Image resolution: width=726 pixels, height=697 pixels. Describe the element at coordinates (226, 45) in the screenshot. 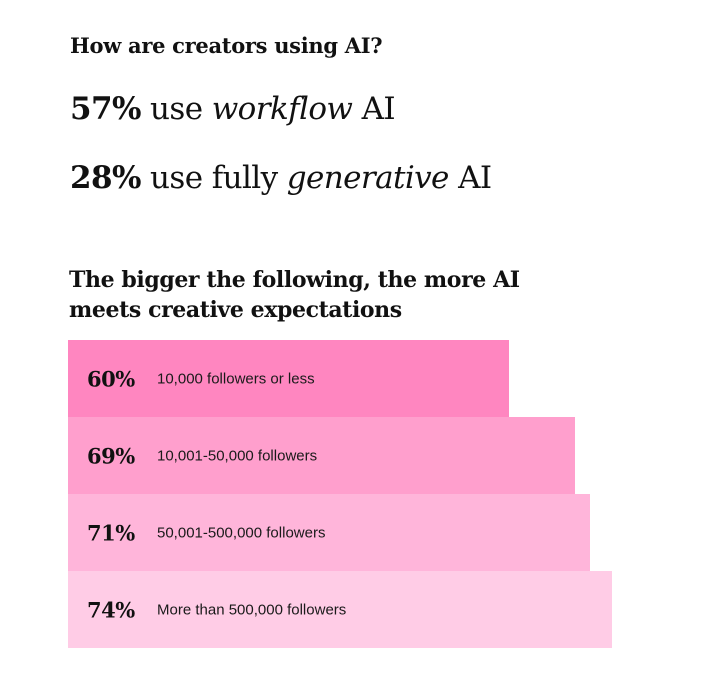

I see `question-heading: How are creators using AI?` at that location.